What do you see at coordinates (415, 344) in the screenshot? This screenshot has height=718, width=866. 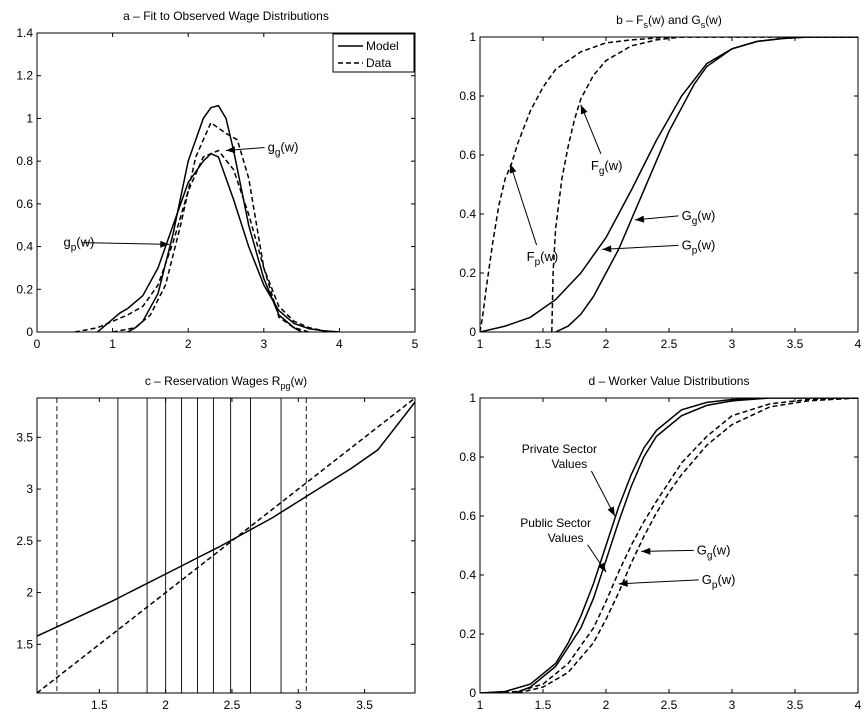 I see `panel-a-xtick-label-5: 5` at bounding box center [415, 344].